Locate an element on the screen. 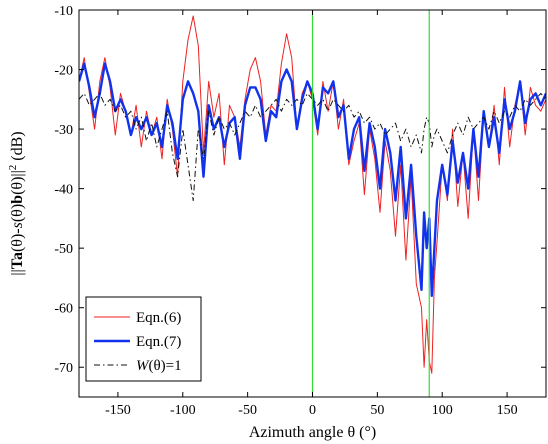 This screenshot has height=444, width=548. y-tick-label: -70 is located at coordinates (63, 368).